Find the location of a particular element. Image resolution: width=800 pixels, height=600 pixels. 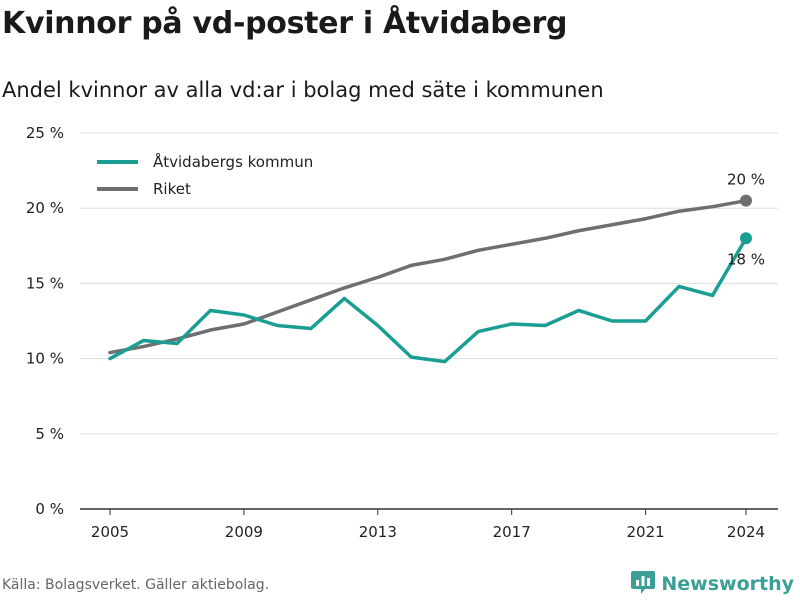

source-note: Källa: Bolagsverket. Gäller aktiebolag. is located at coordinates (136, 585).